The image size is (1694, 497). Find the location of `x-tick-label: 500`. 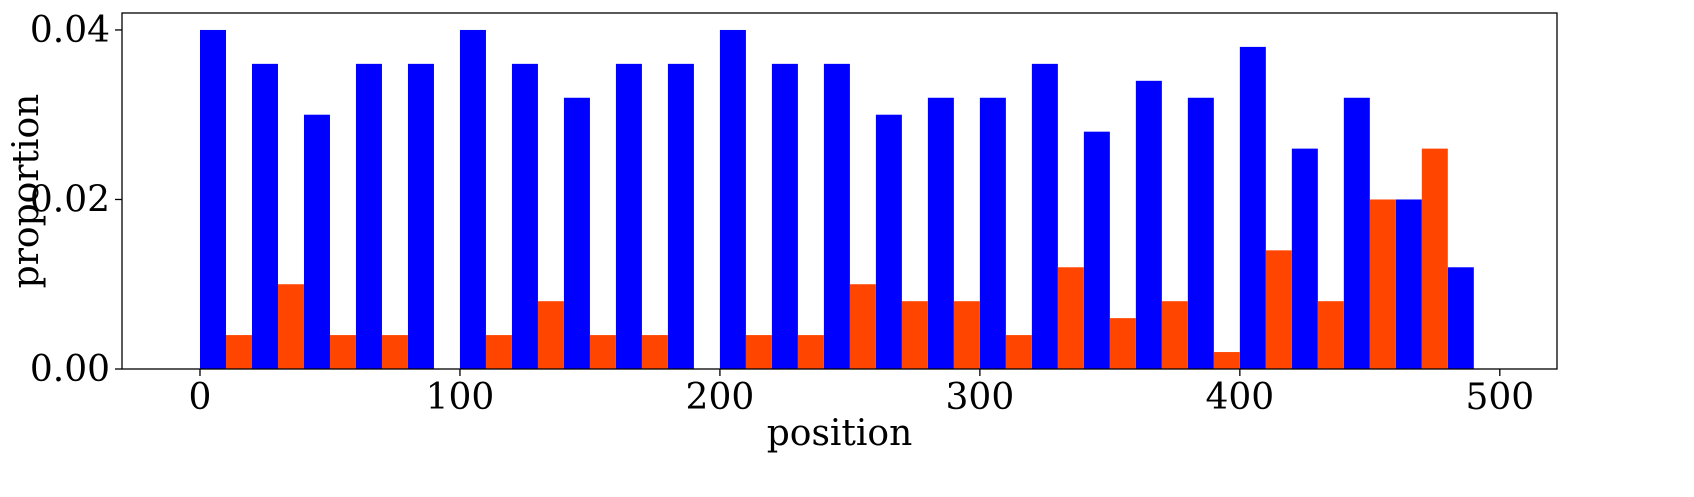

x-tick-label: 500 is located at coordinates (1499, 397).